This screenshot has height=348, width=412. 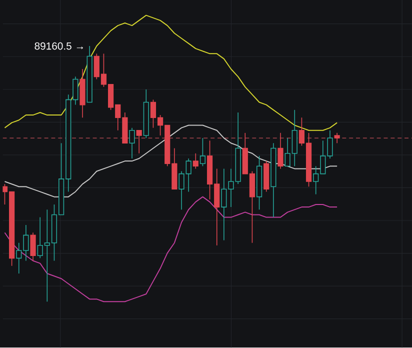 I want to click on annotation: 89160.5 →, so click(x=58, y=46).